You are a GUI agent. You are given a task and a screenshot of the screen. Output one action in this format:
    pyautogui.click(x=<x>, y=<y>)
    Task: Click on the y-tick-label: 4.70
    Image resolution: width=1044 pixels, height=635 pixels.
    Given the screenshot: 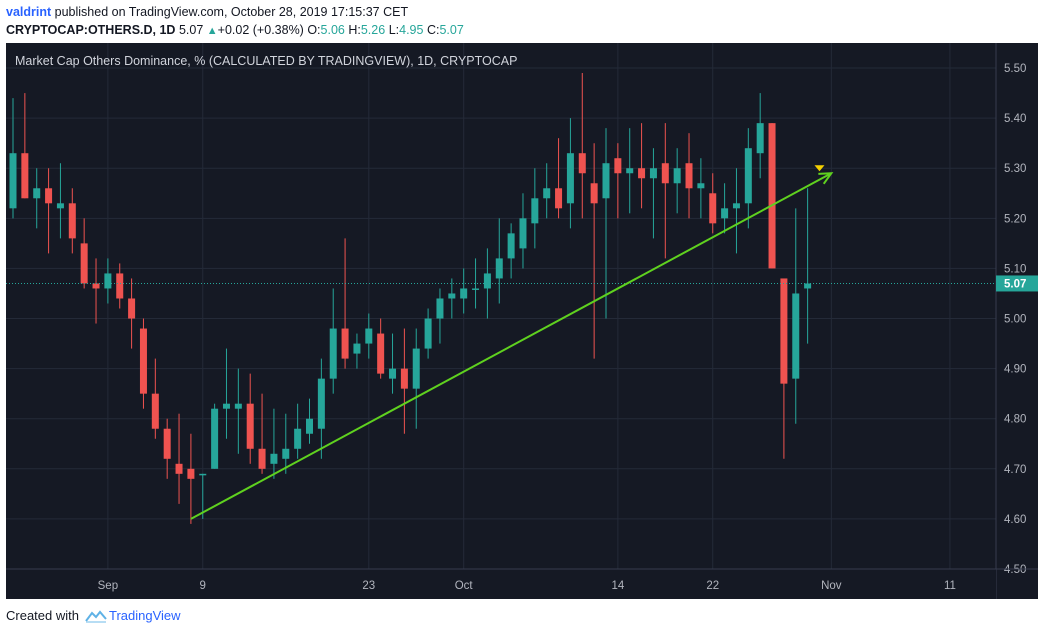 What is the action you would take?
    pyautogui.click(x=1015, y=470)
    